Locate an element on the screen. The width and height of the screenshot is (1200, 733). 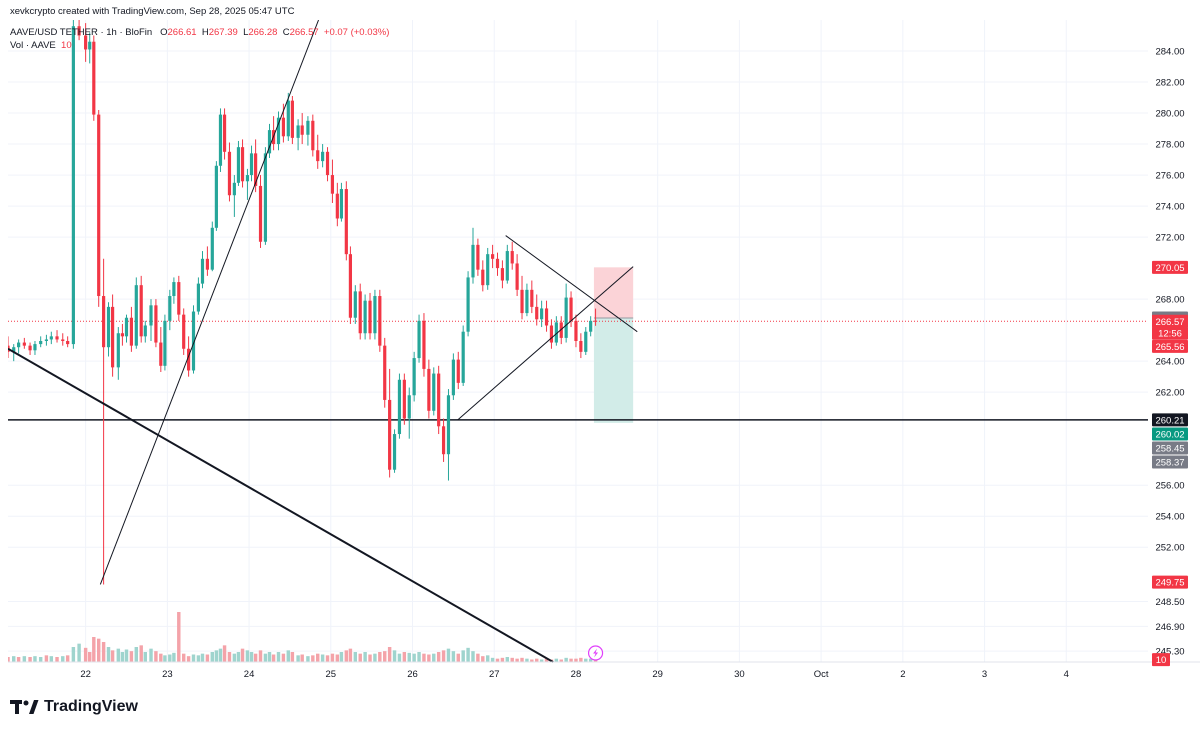
time-tick-label: 3 is located at coordinates (984, 674).